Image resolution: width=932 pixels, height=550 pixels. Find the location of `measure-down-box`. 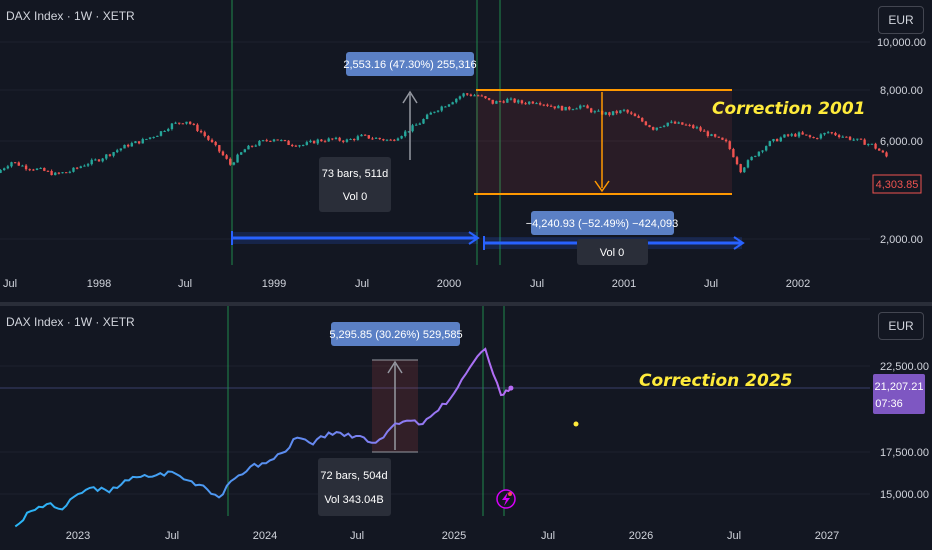

measure-down-box is located at coordinates (602, 223).